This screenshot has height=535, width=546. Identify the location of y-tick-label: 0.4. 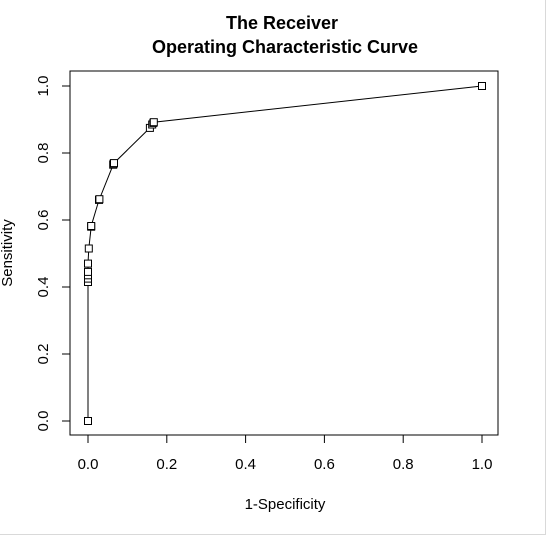
(43, 287).